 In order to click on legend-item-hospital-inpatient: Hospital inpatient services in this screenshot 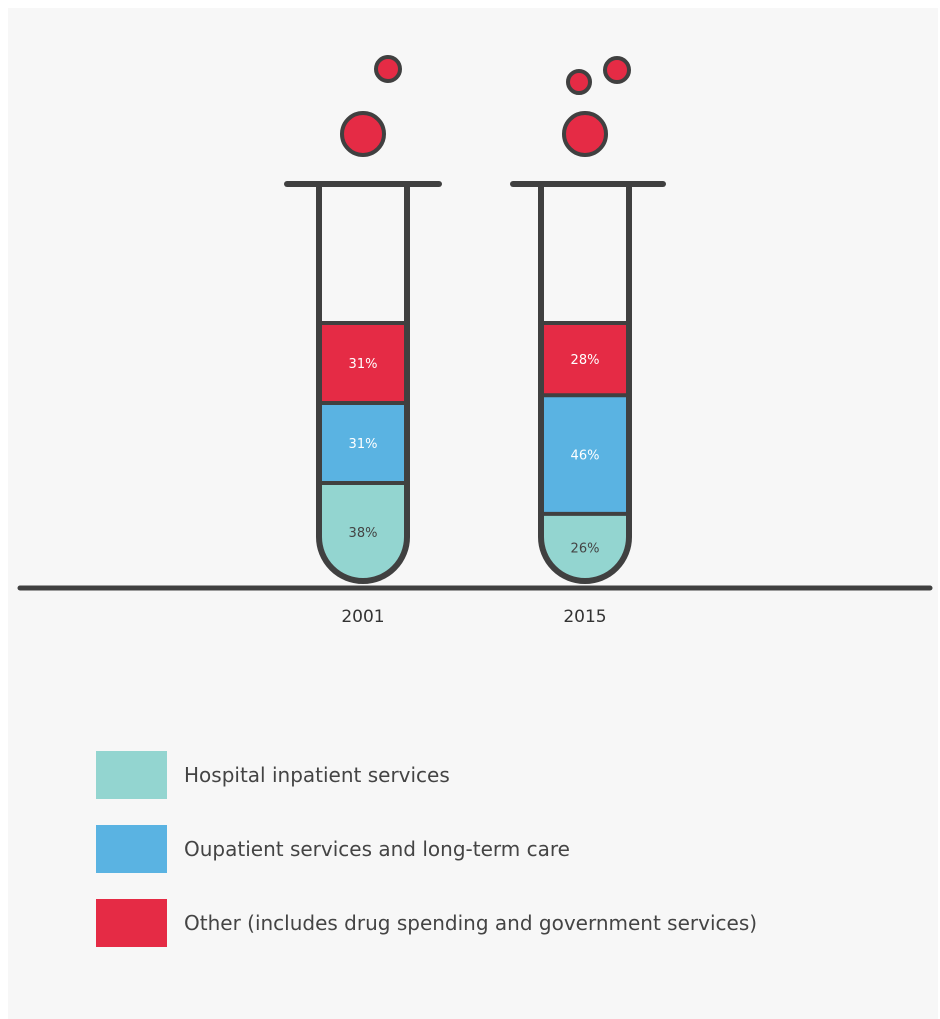, I will do `click(496, 775)`.